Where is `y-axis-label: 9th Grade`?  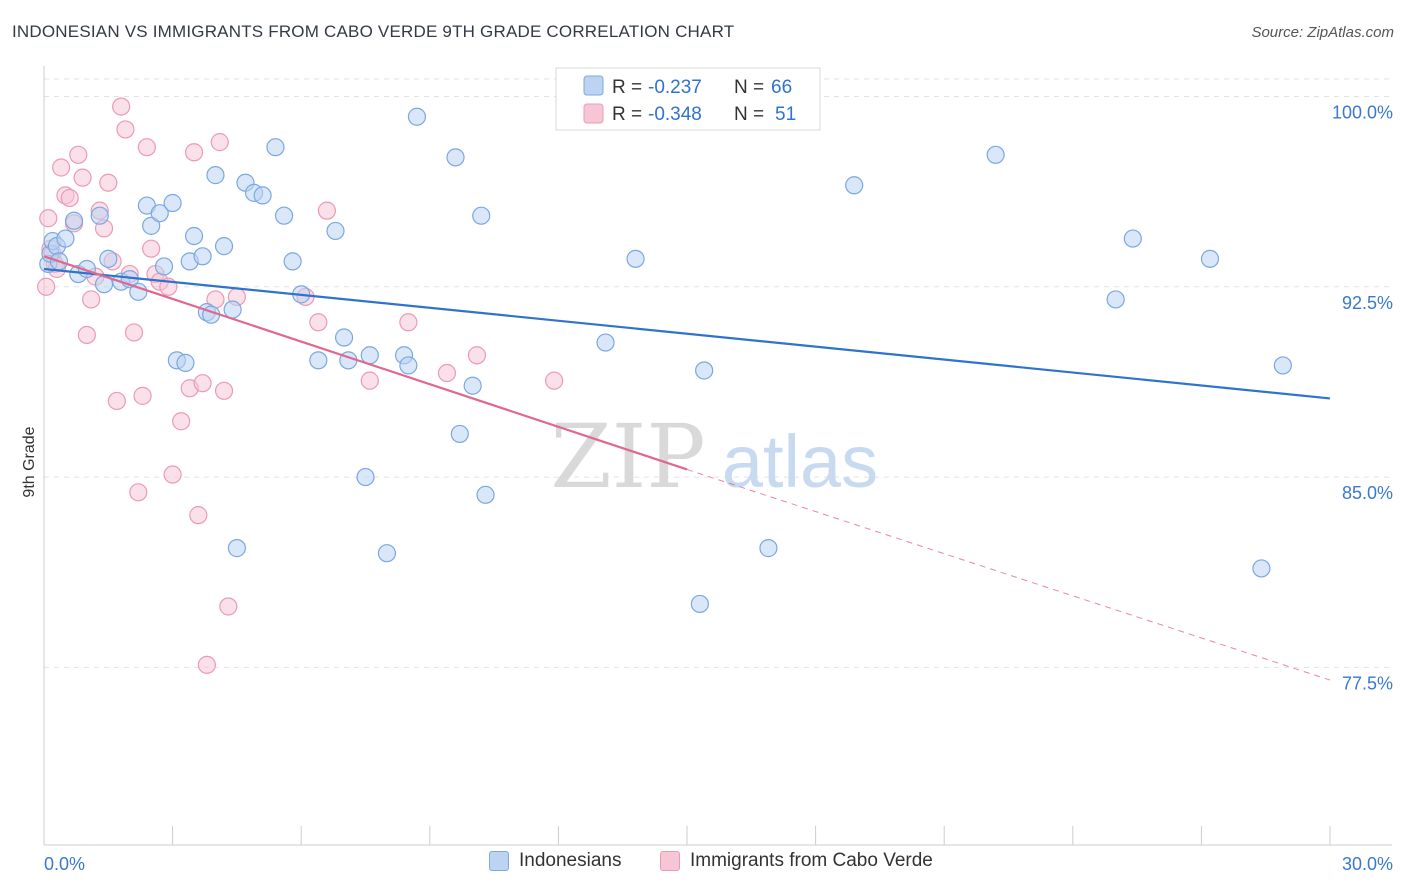 y-axis-label: 9th Grade is located at coordinates (29, 461).